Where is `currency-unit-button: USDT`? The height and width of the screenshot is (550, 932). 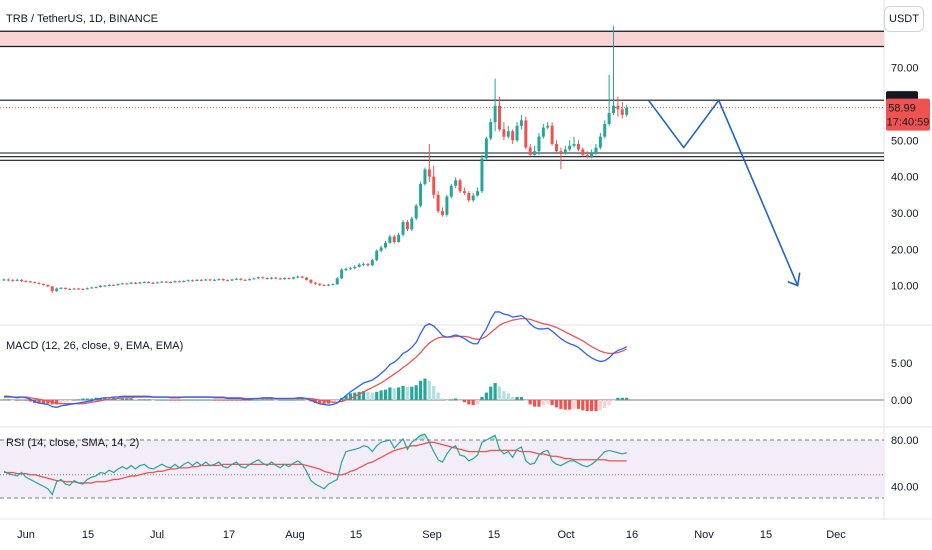 currency-unit-button: USDT is located at coordinates (904, 19).